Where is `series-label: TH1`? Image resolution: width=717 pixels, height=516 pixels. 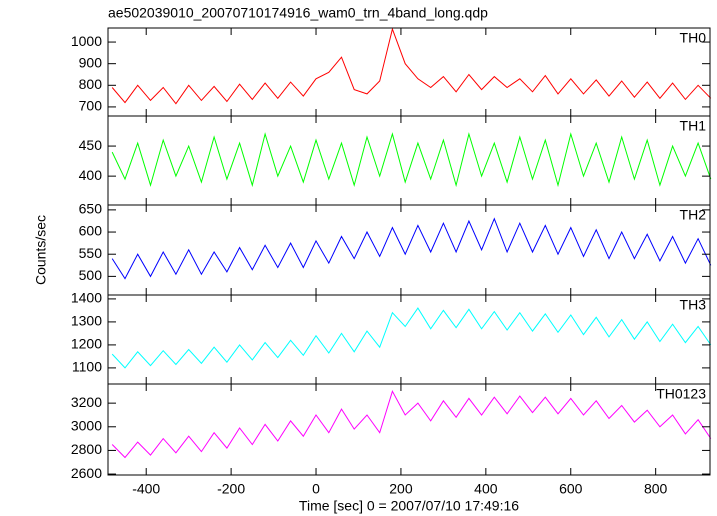 series-label: TH1 is located at coordinates (693, 126).